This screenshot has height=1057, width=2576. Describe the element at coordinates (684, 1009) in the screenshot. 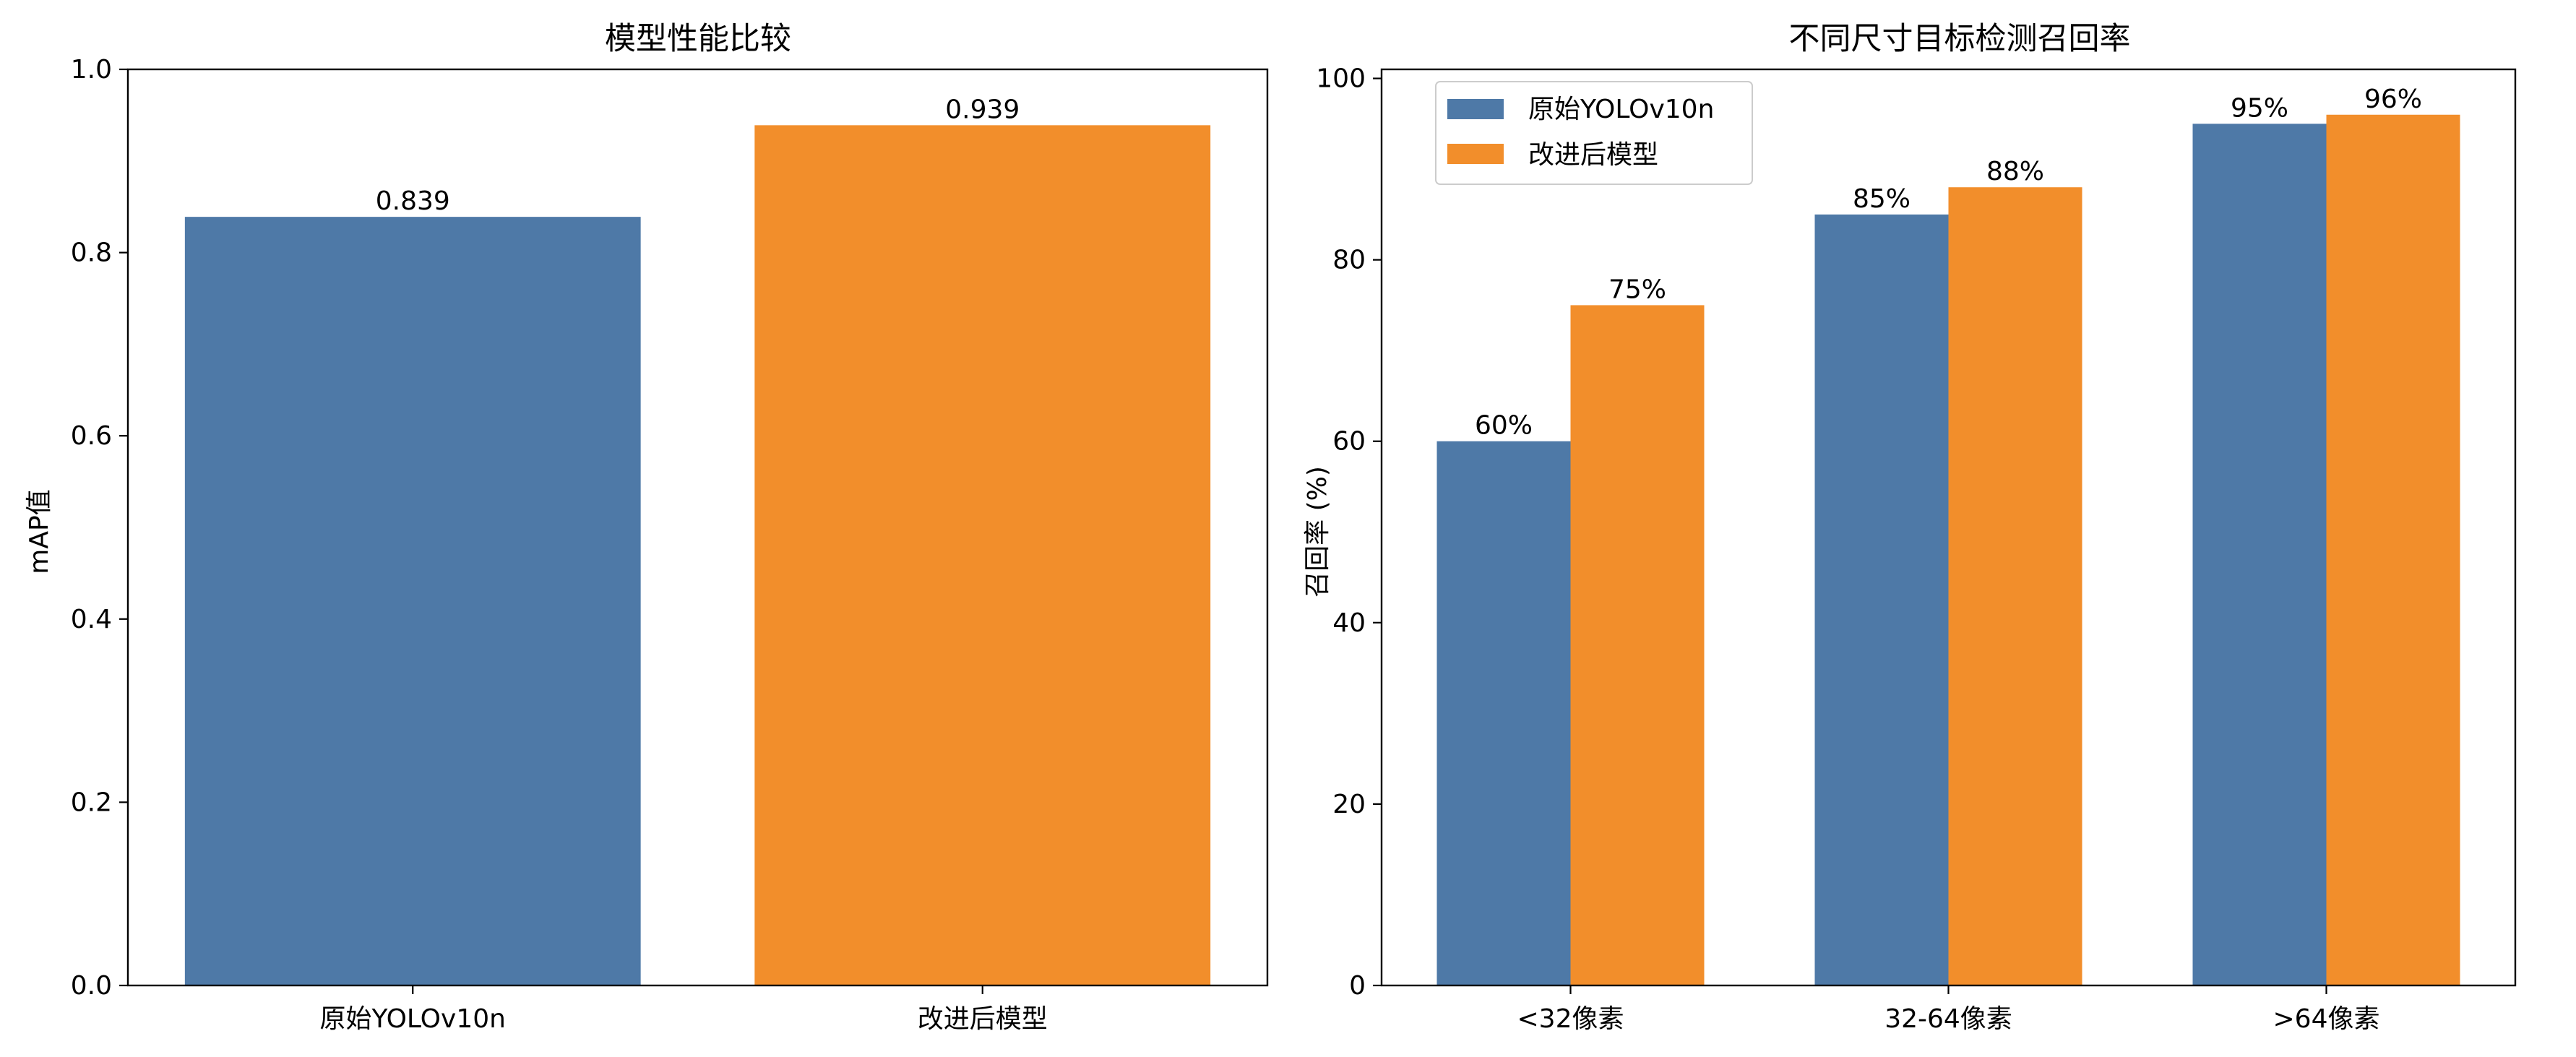

I see `map-x-ticks: 原始YOLOv10n 改进后模型` at that location.